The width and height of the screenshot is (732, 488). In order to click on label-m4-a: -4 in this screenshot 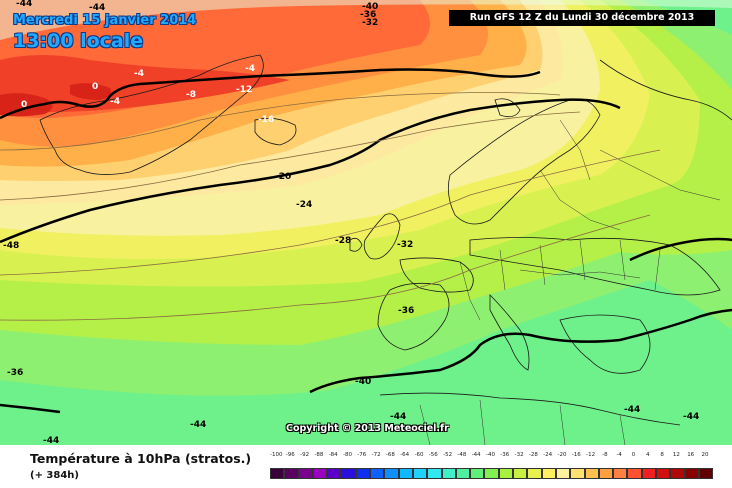, I will do `click(139, 74)`.